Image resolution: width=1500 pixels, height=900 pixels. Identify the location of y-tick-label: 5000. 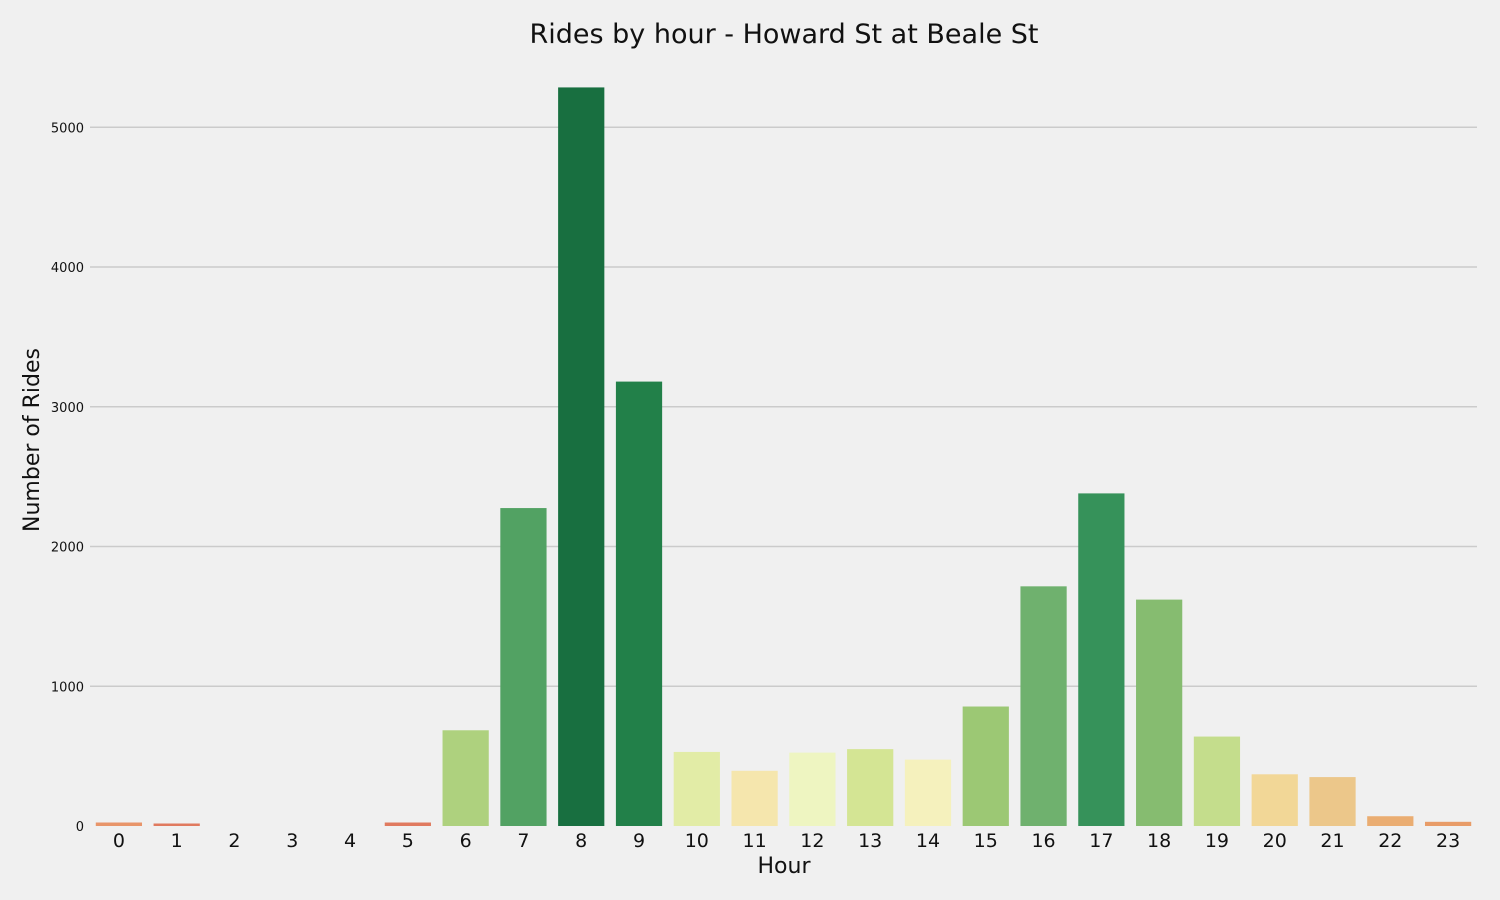
(67, 128).